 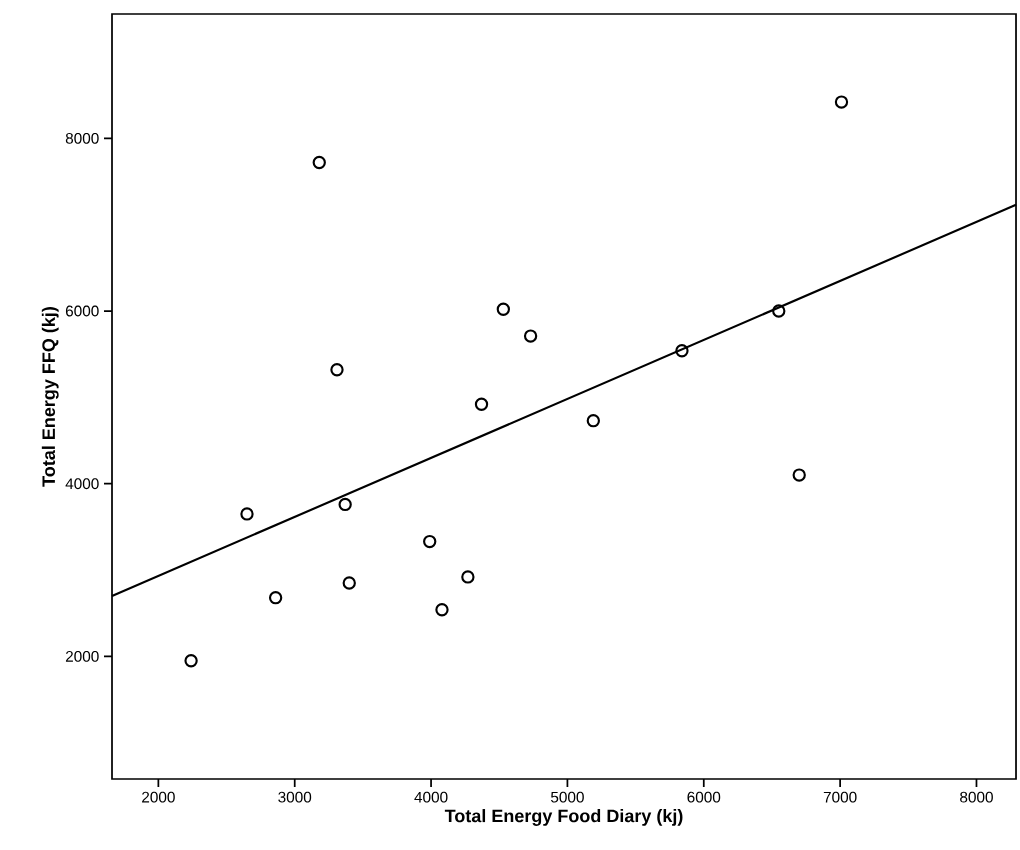 What do you see at coordinates (82, 311) in the screenshot?
I see `y-tick-label: 6000` at bounding box center [82, 311].